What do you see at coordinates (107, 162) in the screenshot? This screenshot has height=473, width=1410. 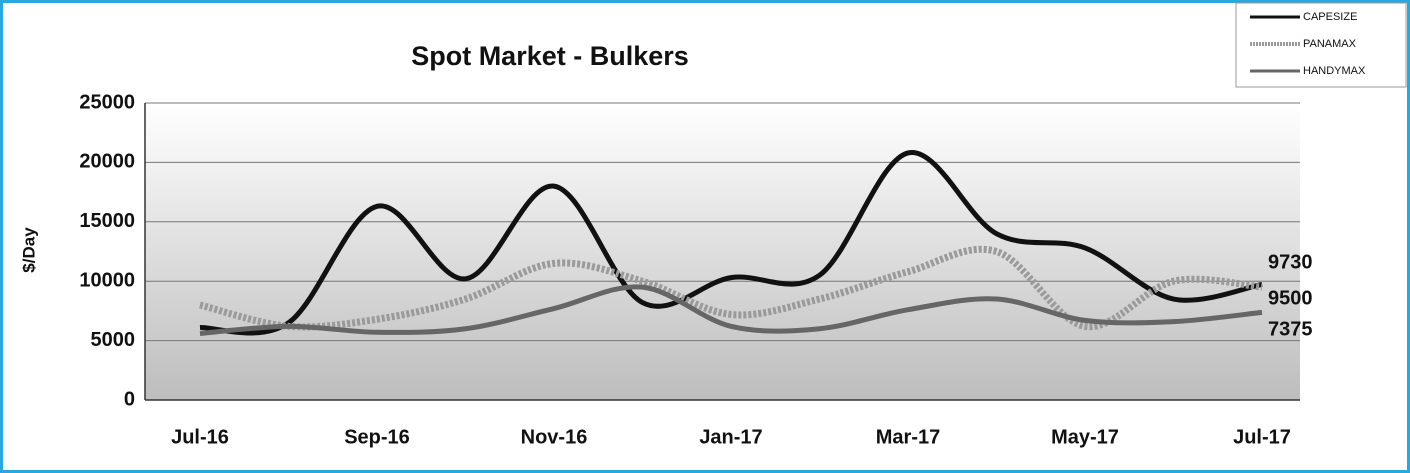 I see `y-tick-label: 20000` at bounding box center [107, 162].